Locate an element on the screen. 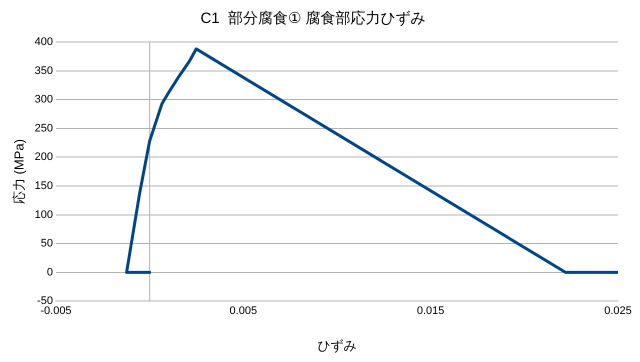 This screenshot has height=362, width=640. x-axis-title: ひずみ is located at coordinates (336, 345).